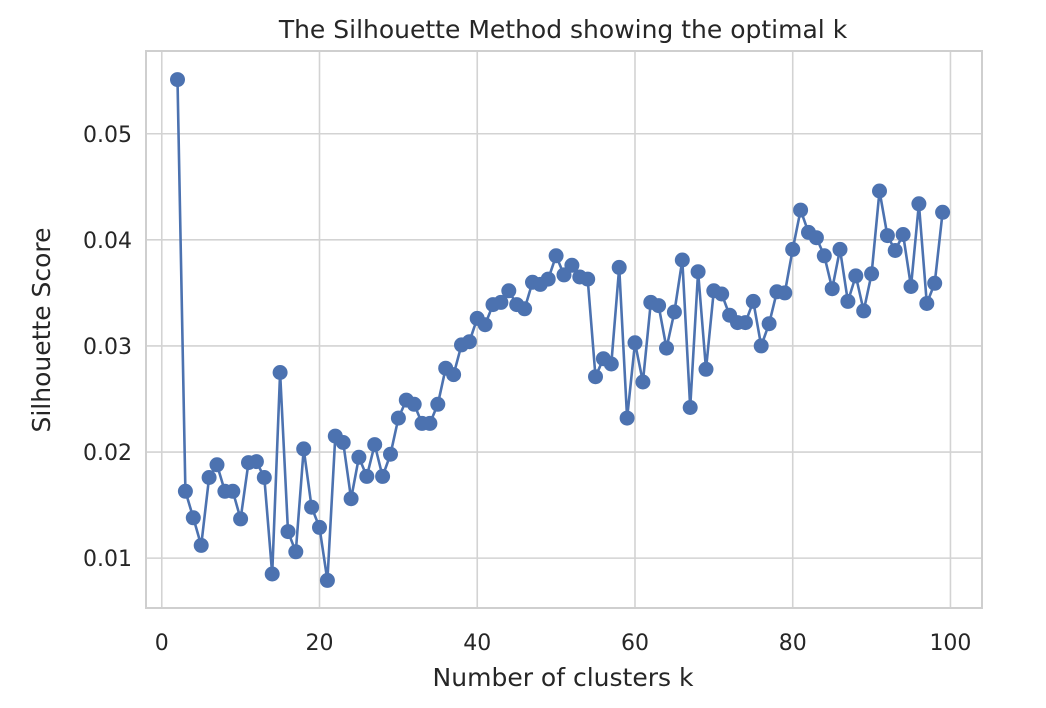 The image size is (1046, 708). What do you see at coordinates (107, 241) in the screenshot?
I see `y-tick-label: 0.04` at bounding box center [107, 241].